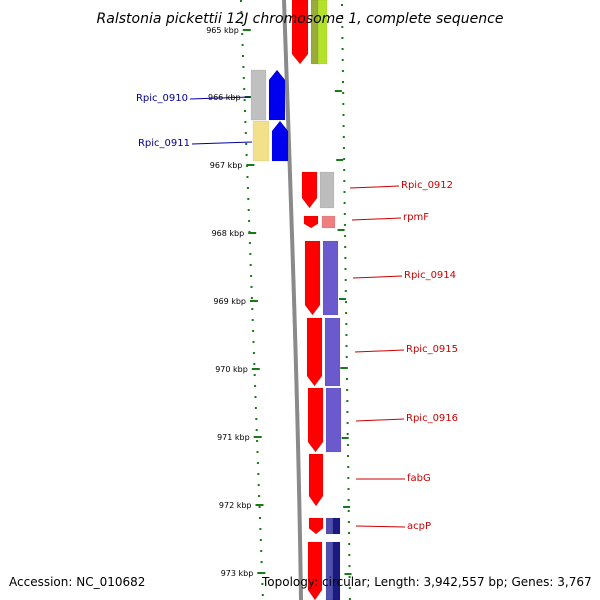  I want to click on gene-label: Rpic_0912, so click(427, 185).